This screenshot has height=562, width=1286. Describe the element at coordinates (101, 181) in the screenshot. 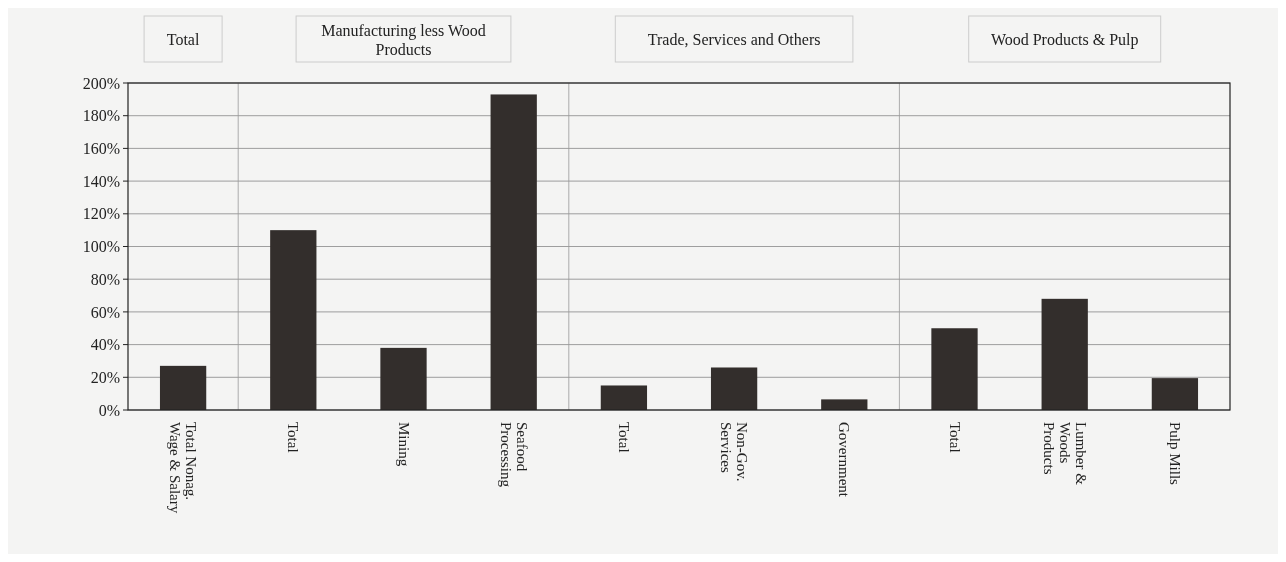

I see `y-tick-label: 140%` at that location.